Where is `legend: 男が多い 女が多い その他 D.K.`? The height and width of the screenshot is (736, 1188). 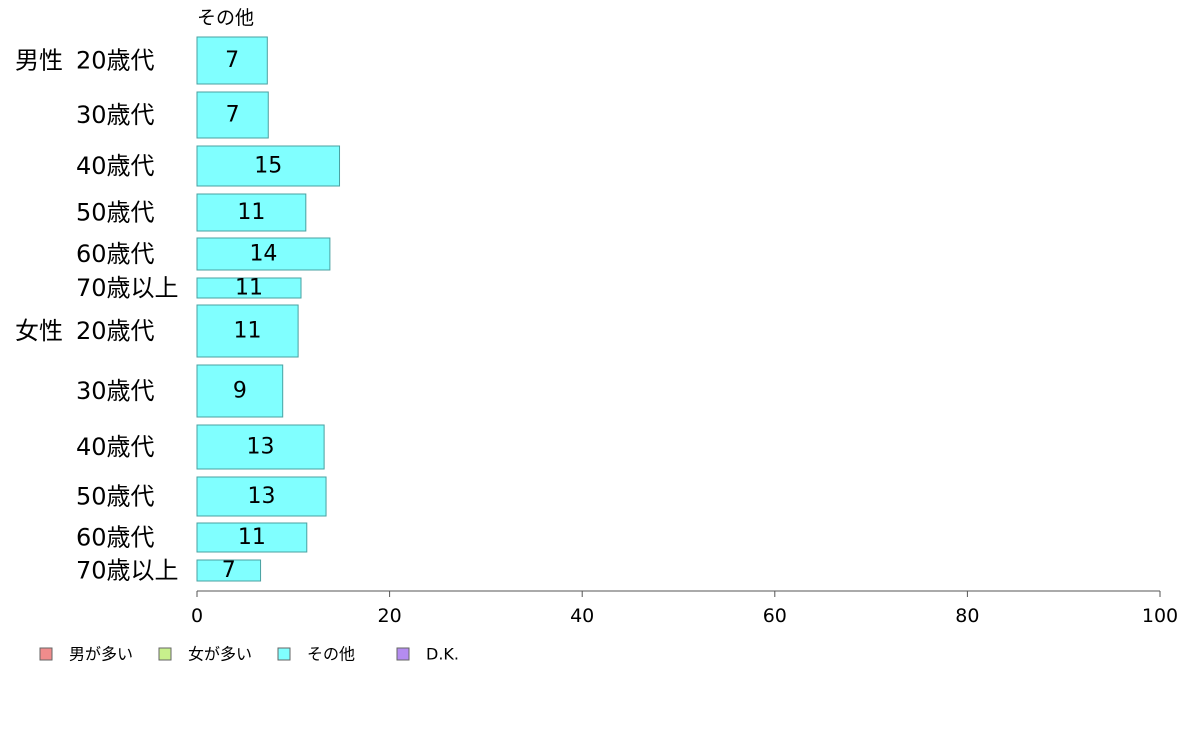
legend: 男が多い 女が多い その他 D.K. is located at coordinates (249, 654).